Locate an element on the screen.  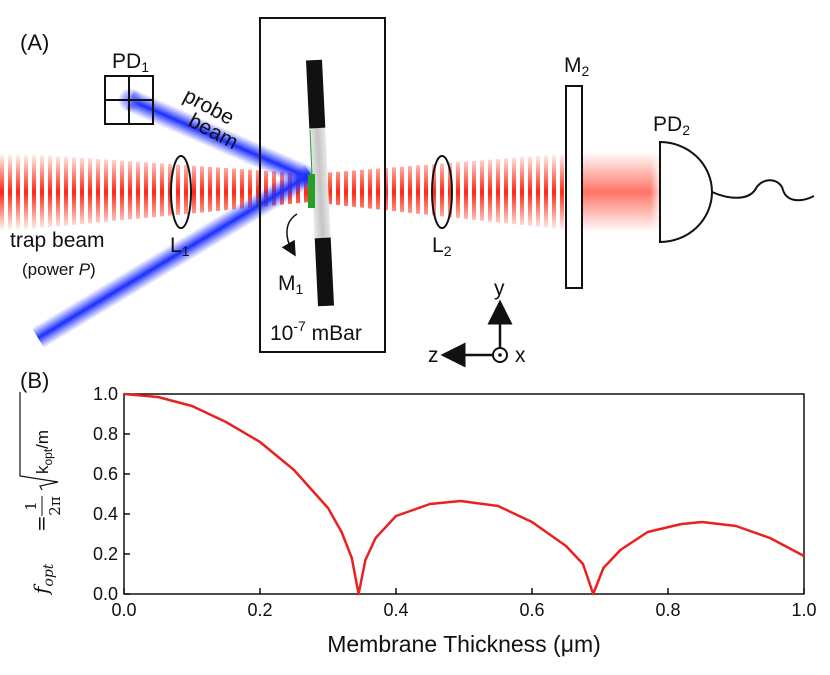
y-tick-label: 0.8 is located at coordinates (105, 434).